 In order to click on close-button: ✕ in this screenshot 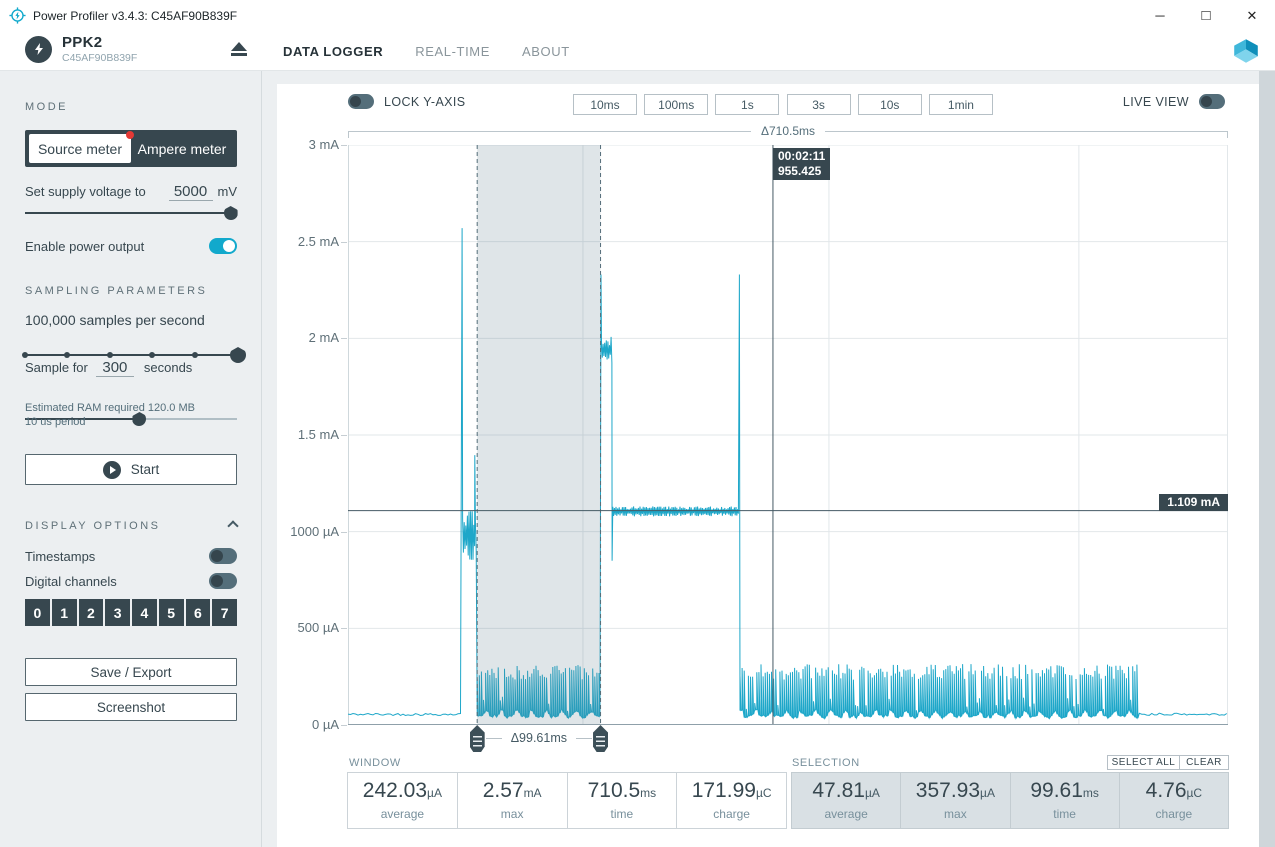, I will do `click(1252, 15)`.